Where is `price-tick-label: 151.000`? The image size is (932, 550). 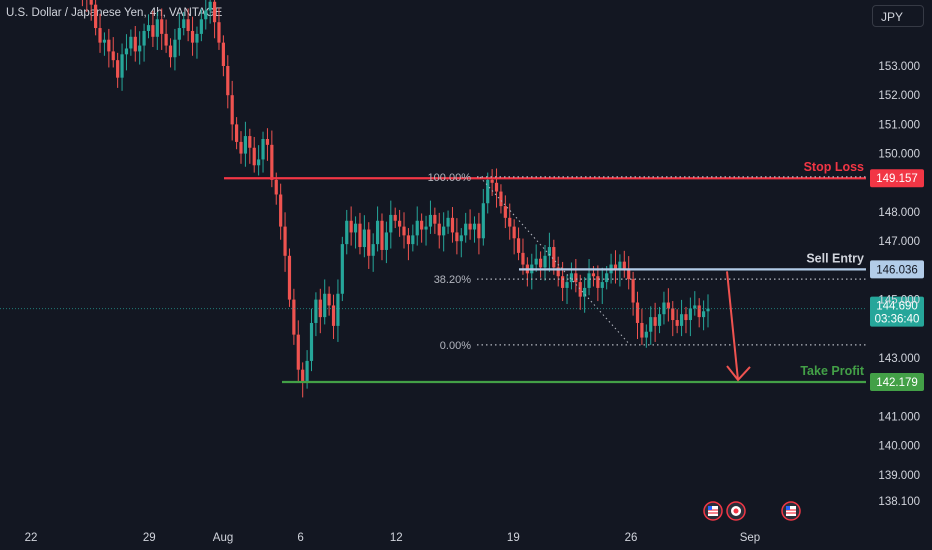
price-tick-label: 151.000 is located at coordinates (899, 125).